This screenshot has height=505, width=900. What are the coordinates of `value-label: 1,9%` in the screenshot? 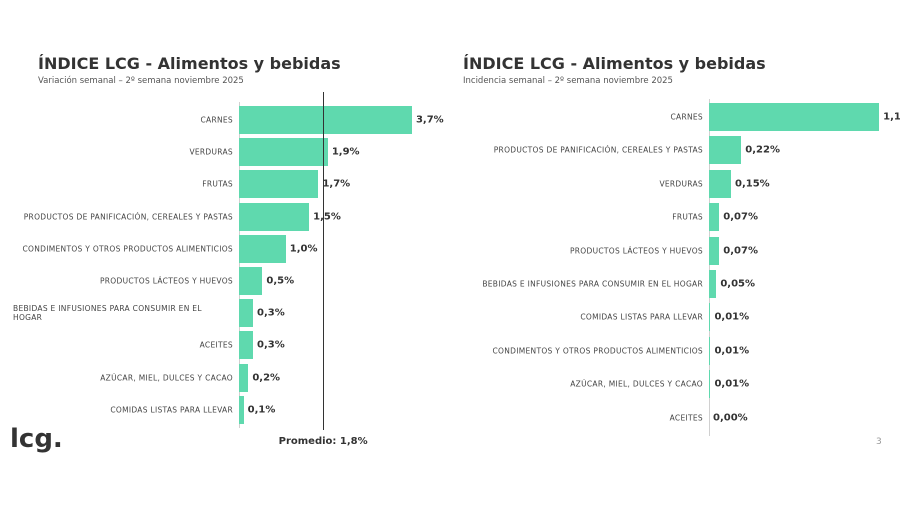 It's located at (345, 152).